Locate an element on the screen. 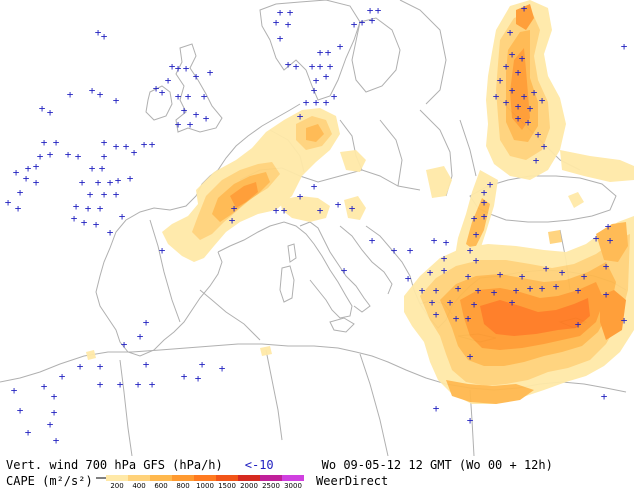 This screenshot has height=490, width=634. product-label: Vert. wind 700 hPa GFS (hPa/h) is located at coordinates (114, 465).